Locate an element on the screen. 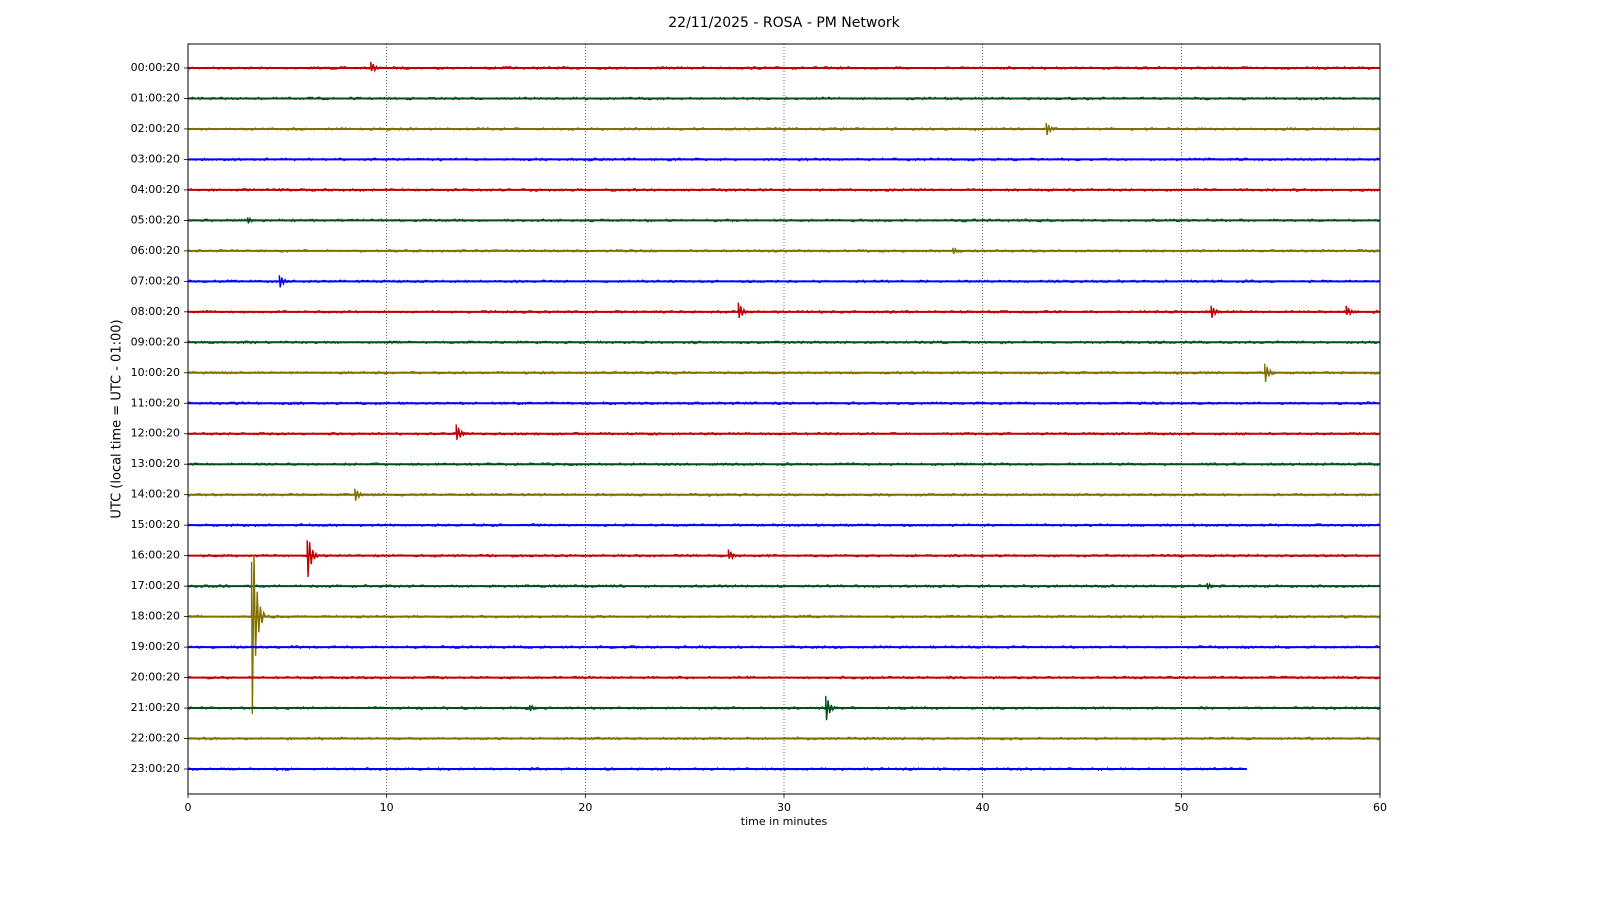 The image size is (1600, 900). x-tick-label: 20 is located at coordinates (585, 807).